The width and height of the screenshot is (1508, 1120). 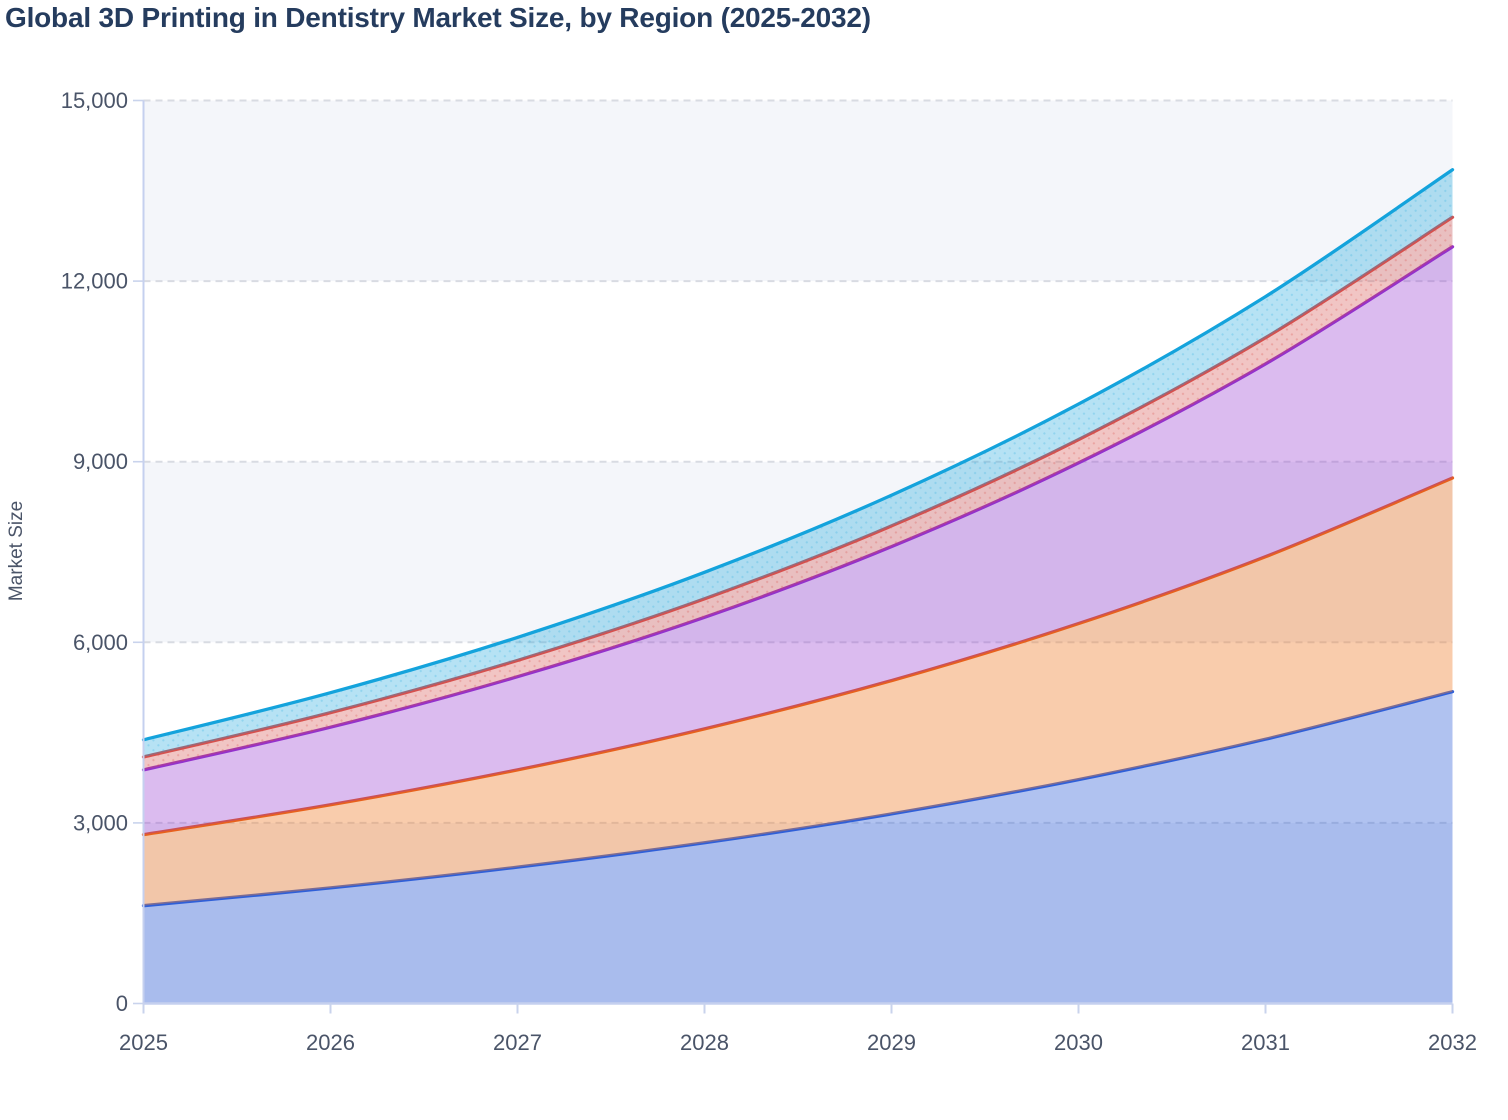 What do you see at coordinates (122, 1003) in the screenshot?
I see `y-tick-label: 0` at bounding box center [122, 1003].